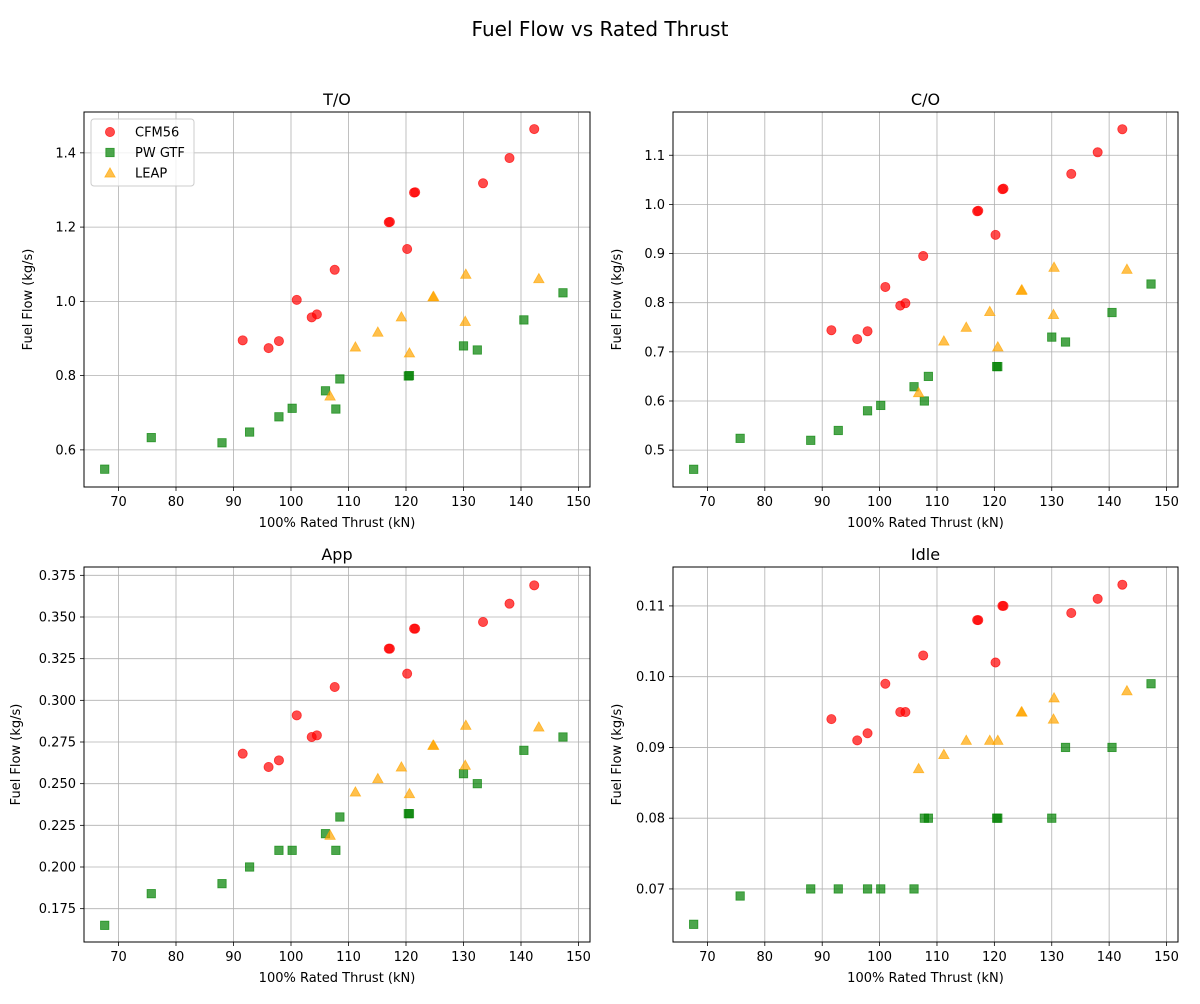 The height and width of the screenshot is (1004, 1200). What do you see at coordinates (57, 826) in the screenshot?
I see `y-tick-label: 0.225` at bounding box center [57, 826].